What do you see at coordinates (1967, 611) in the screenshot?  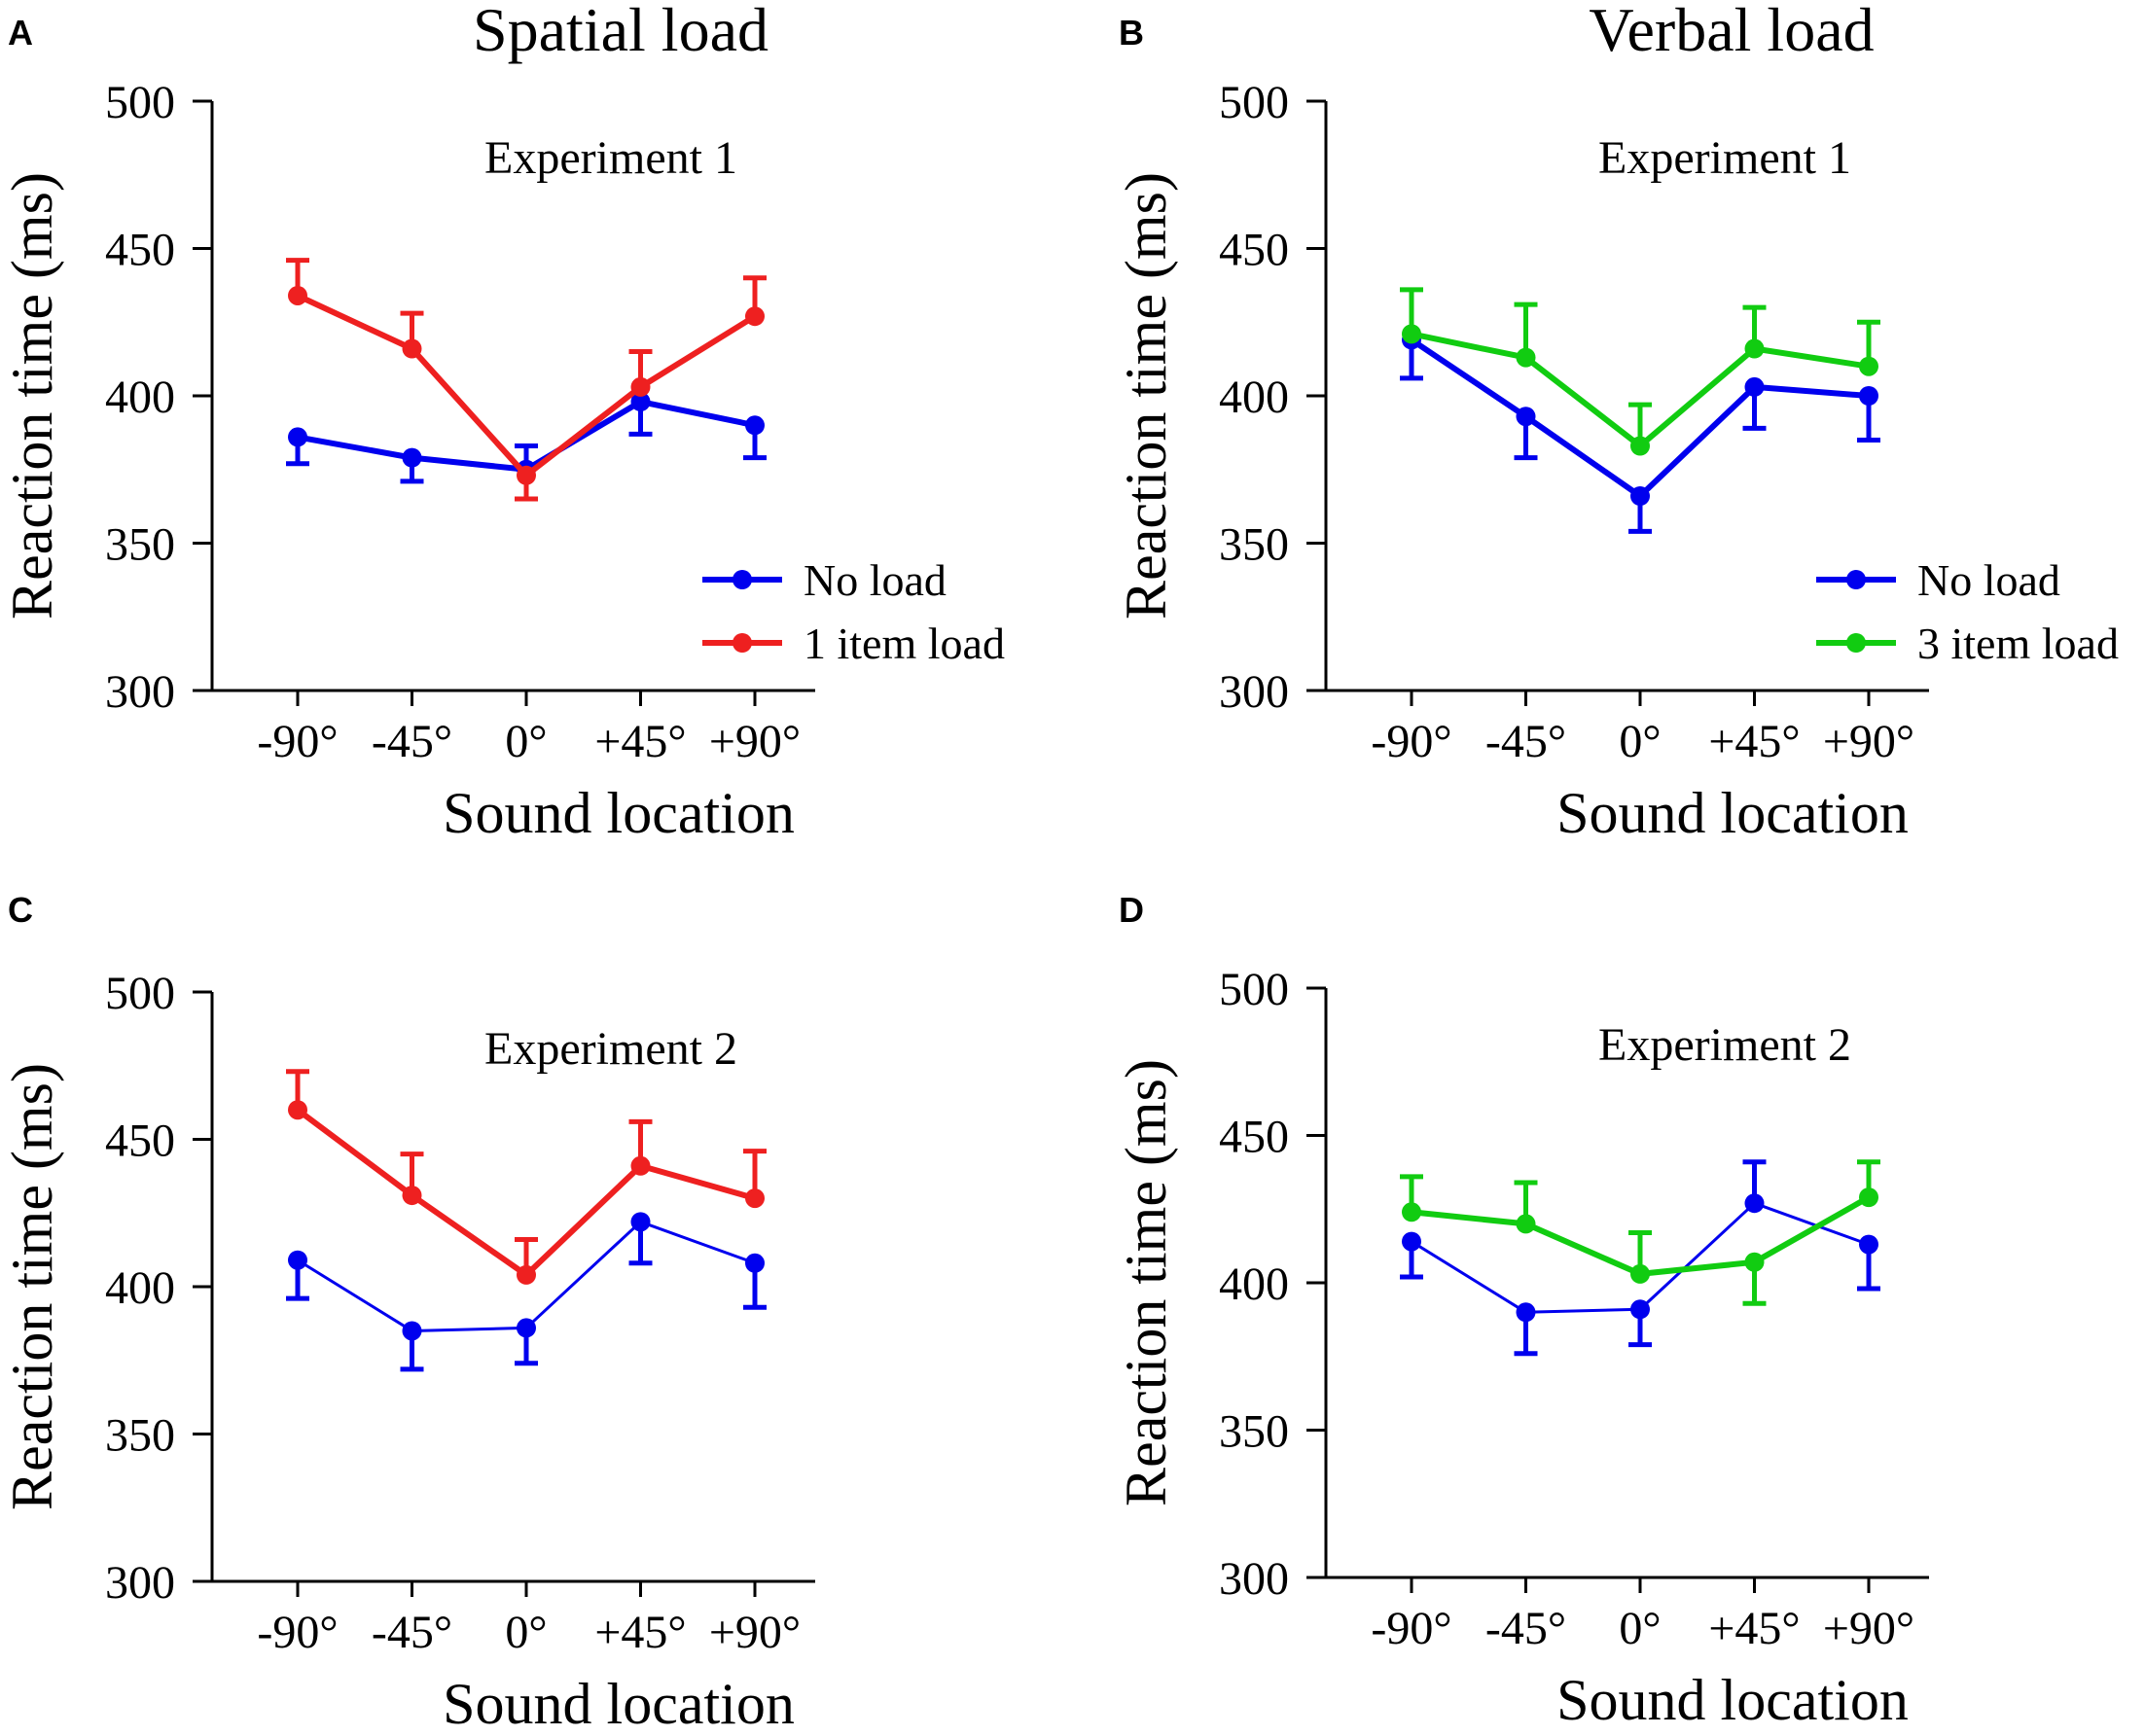 I see `legend: No load 3 item load` at bounding box center [1967, 611].